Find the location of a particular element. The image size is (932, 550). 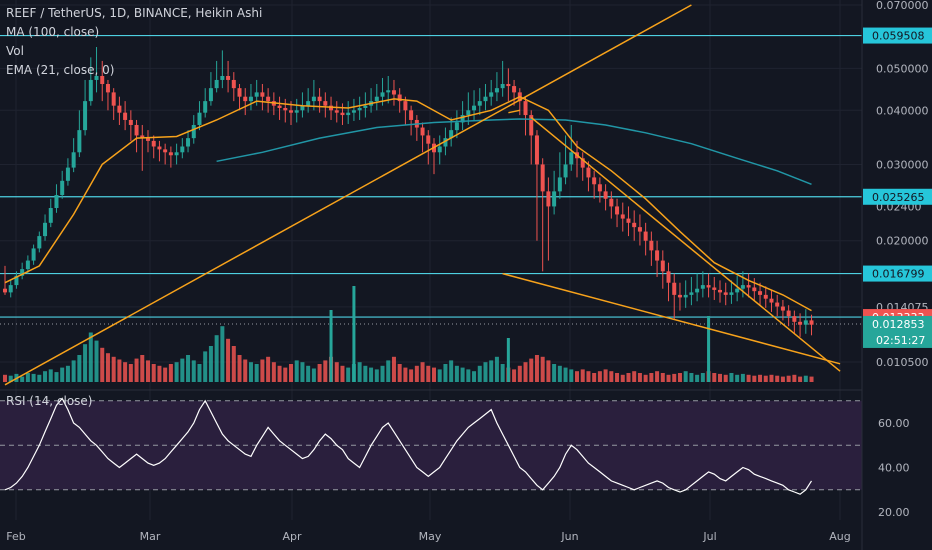

rsi-tick-label: 20.00 is located at coordinates (894, 512).